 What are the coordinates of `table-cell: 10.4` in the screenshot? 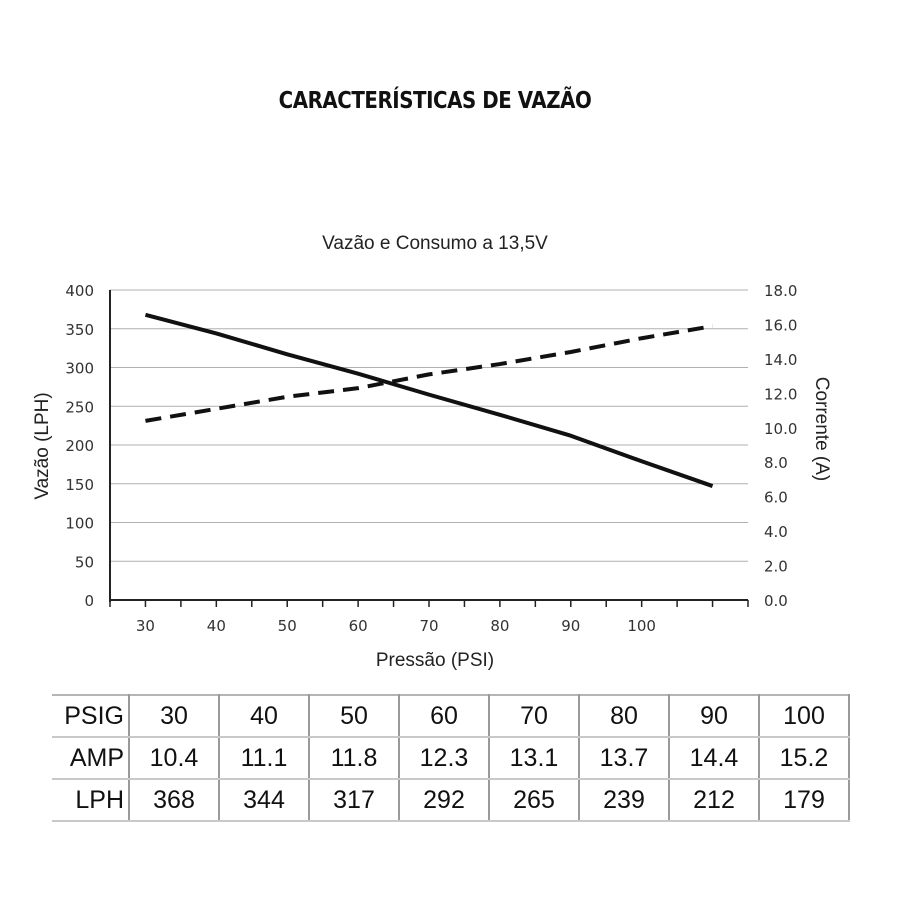 It's located at (174, 758).